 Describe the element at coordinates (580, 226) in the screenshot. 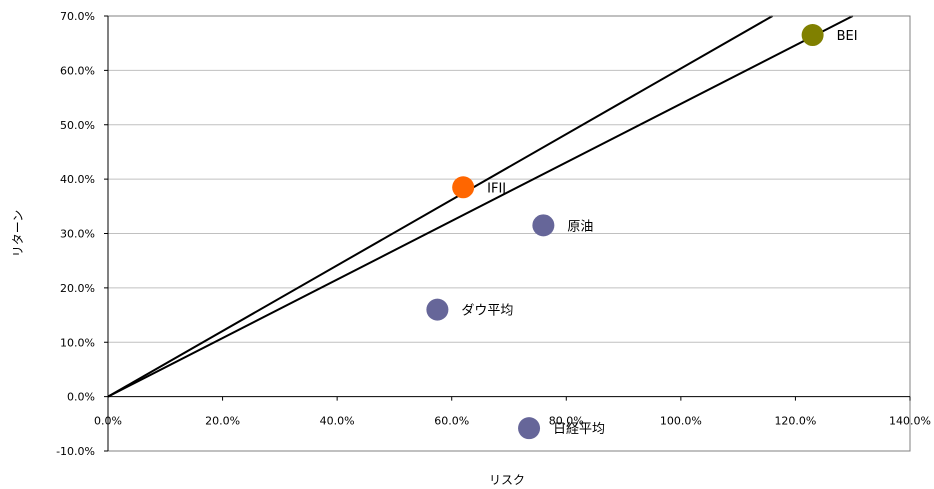

I see `data-point-label: 原油` at that location.